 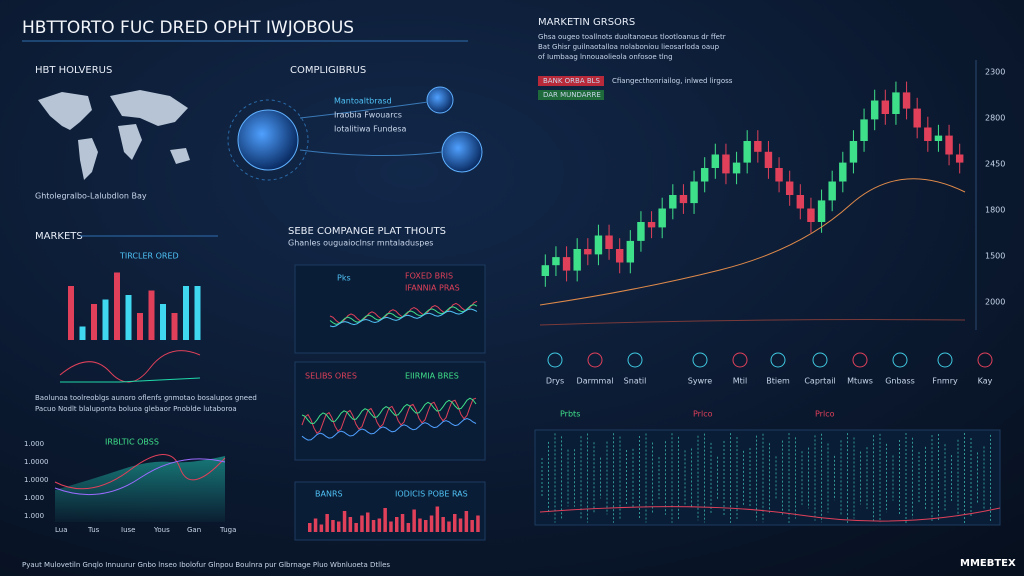 What do you see at coordinates (194, 530) in the screenshot?
I see `axis-label: Gan` at bounding box center [194, 530].